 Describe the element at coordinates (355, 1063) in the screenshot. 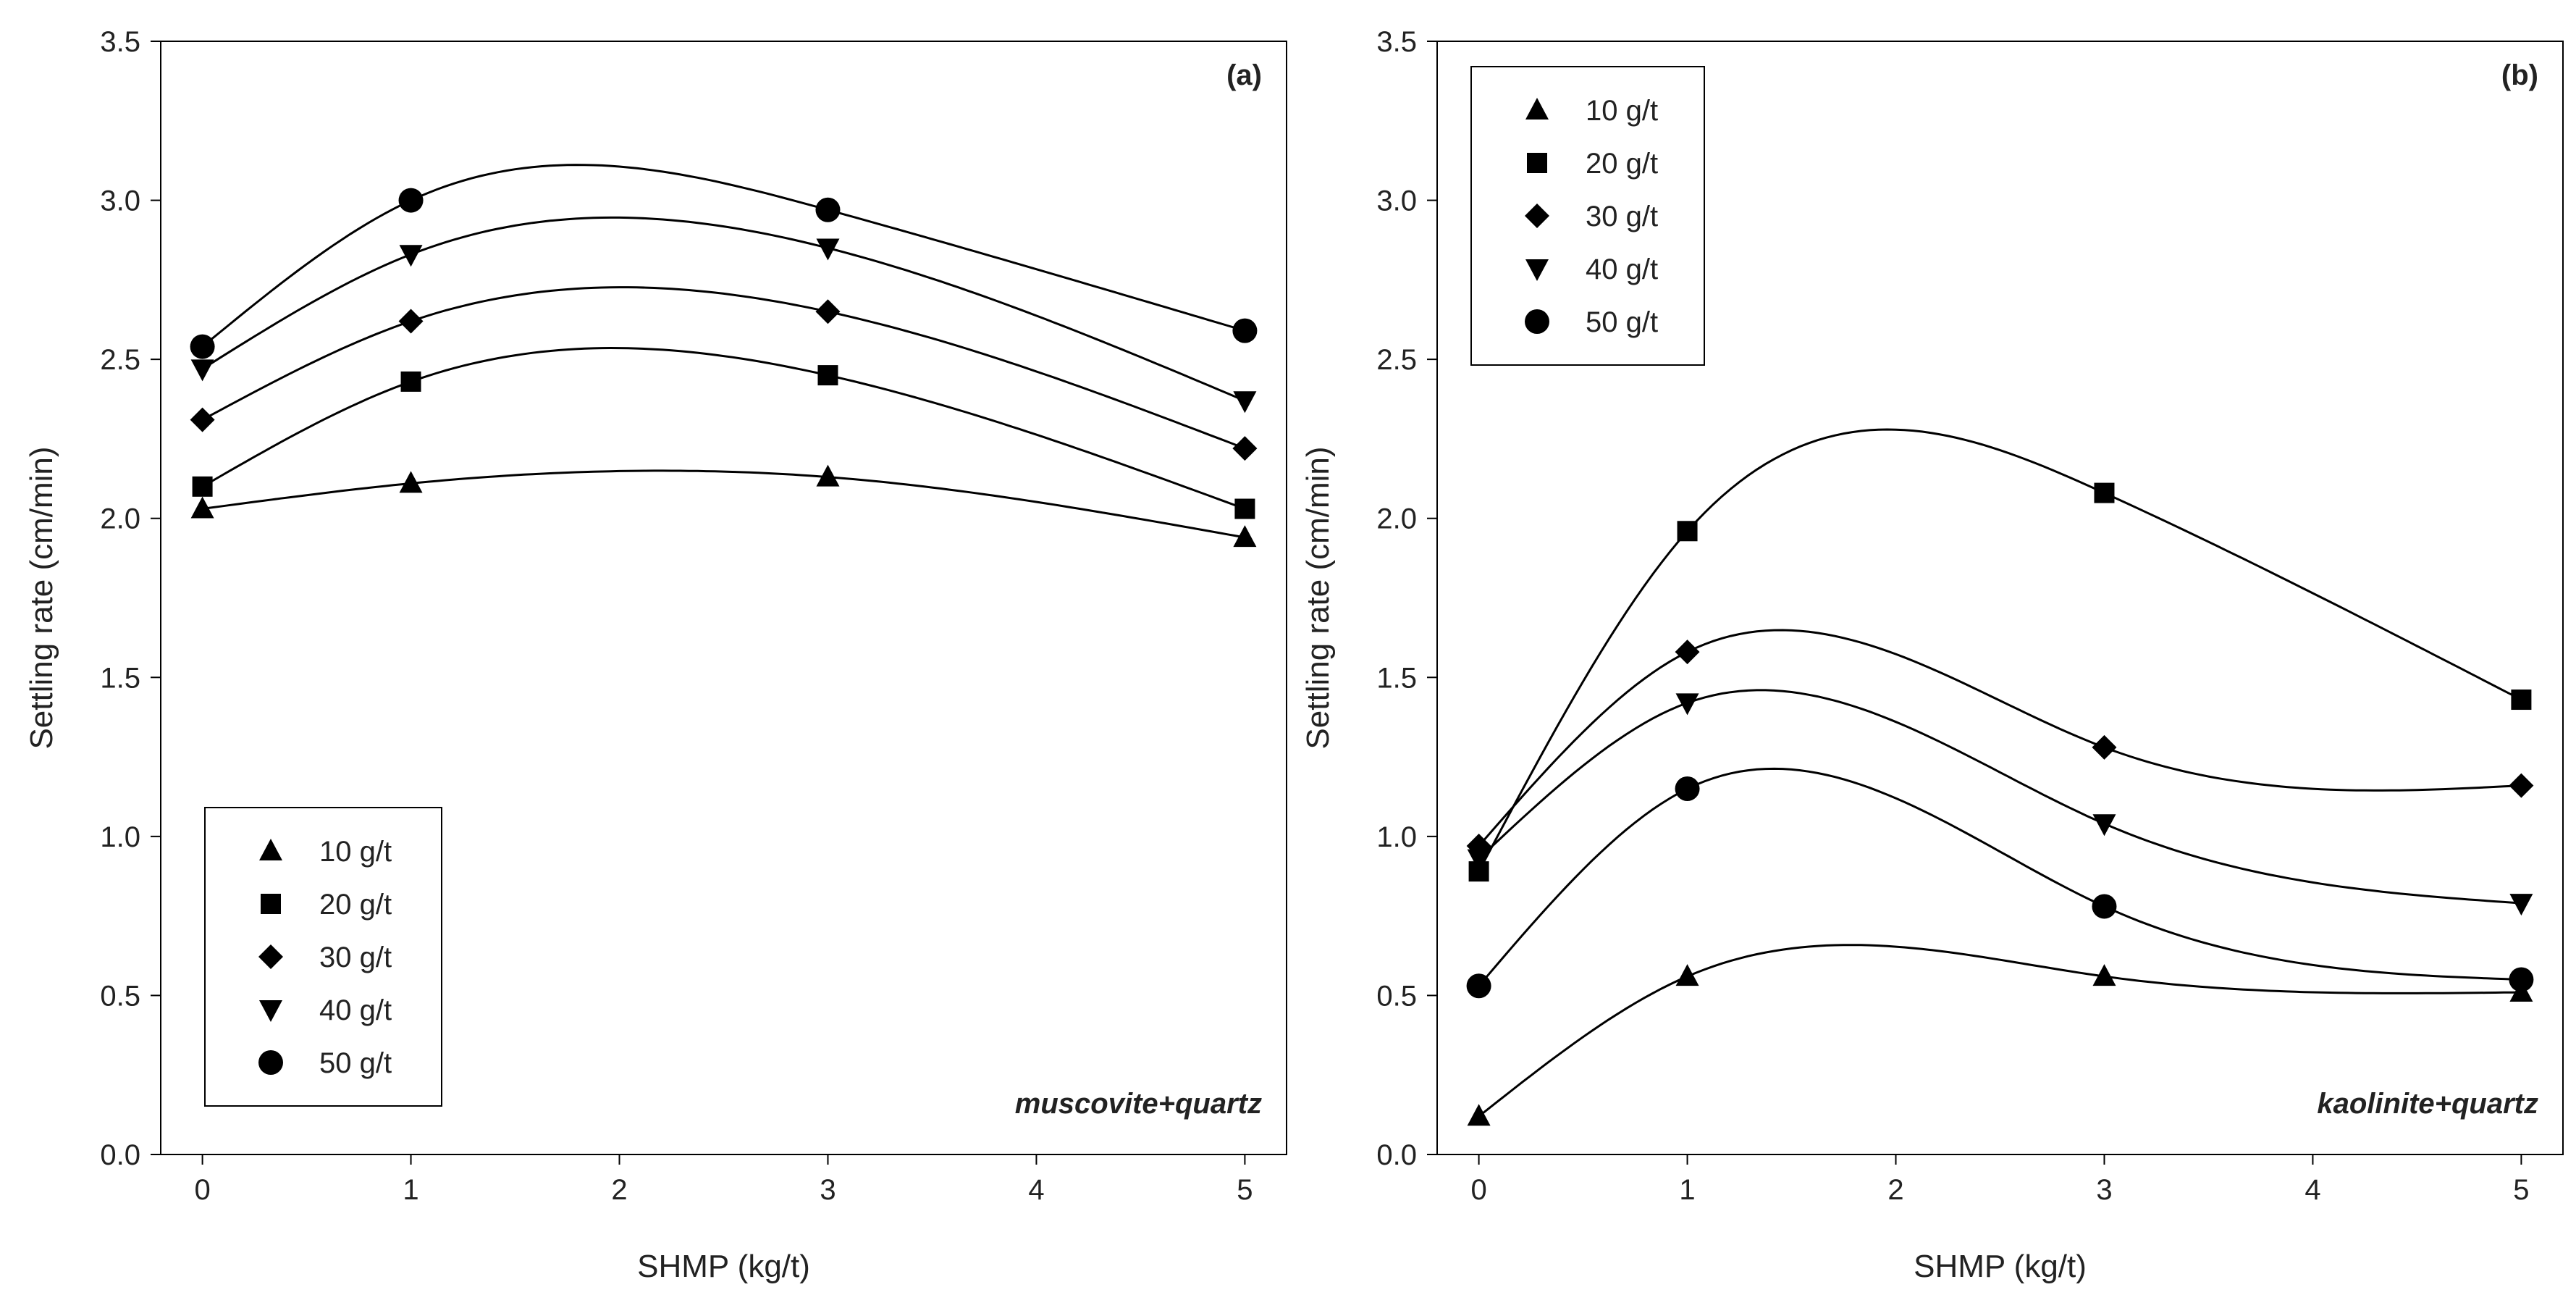

I see `legend-label: 50 g/t` at that location.